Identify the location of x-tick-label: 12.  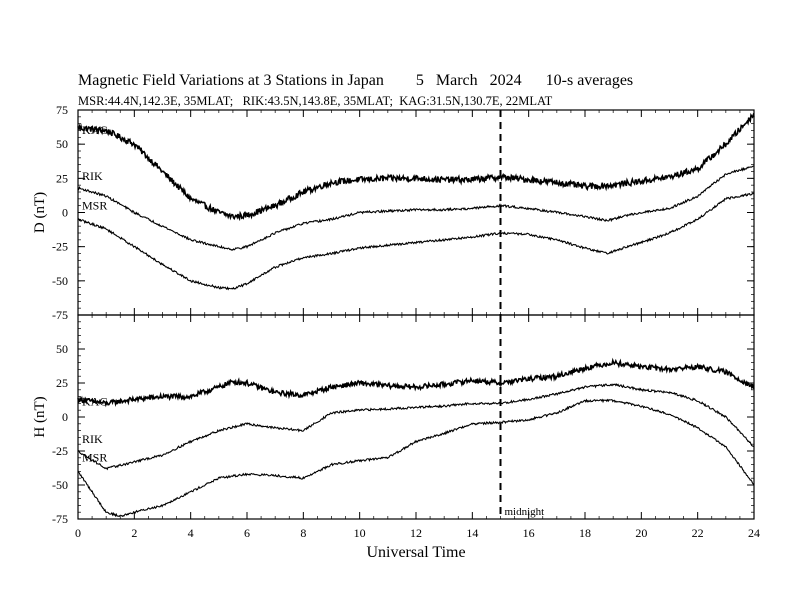
(416, 533).